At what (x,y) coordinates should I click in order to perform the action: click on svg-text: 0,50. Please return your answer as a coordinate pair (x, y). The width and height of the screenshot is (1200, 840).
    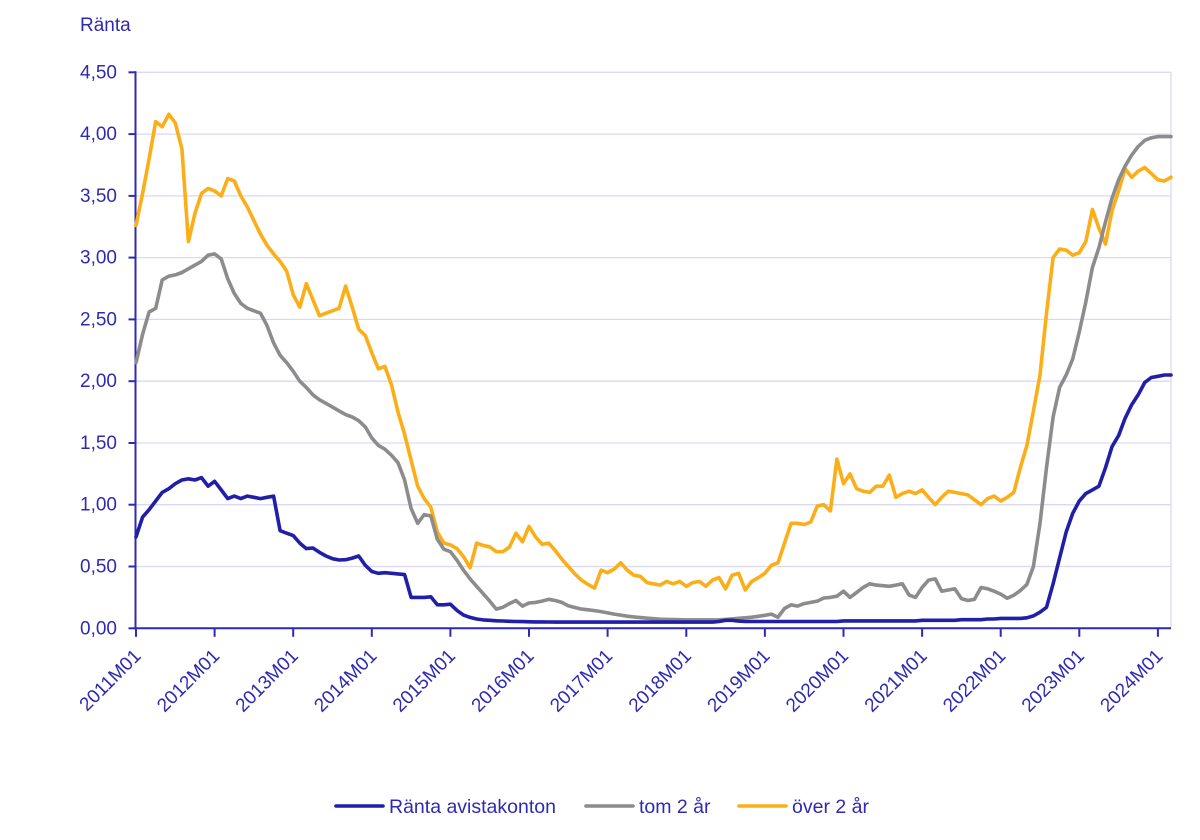
    Looking at the image, I should click on (98, 567).